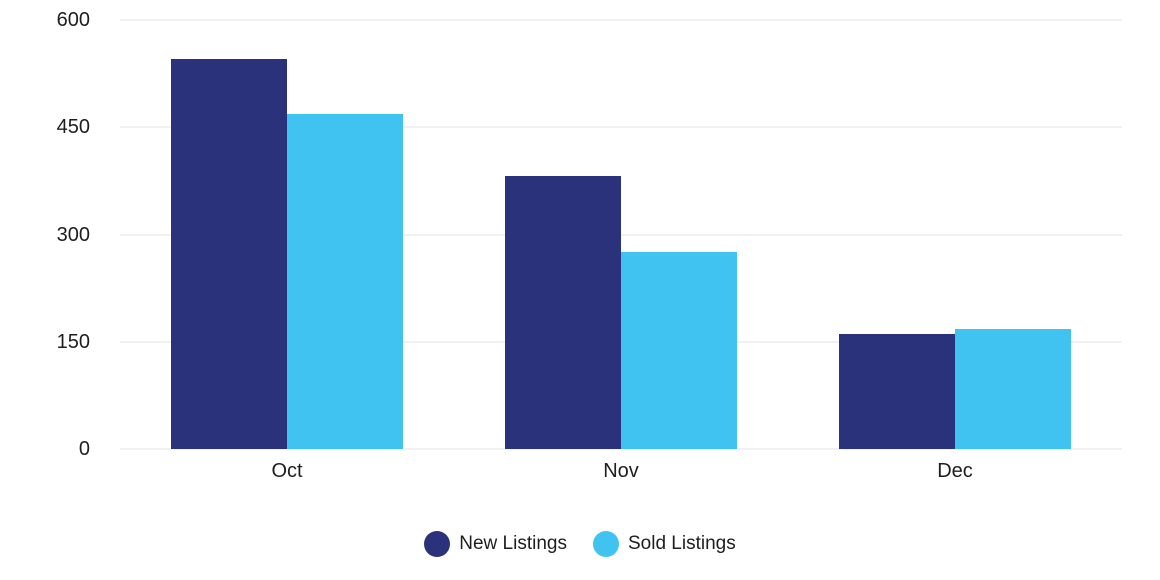  I want to click on y-axis-tick-label-300: 300, so click(73, 234).